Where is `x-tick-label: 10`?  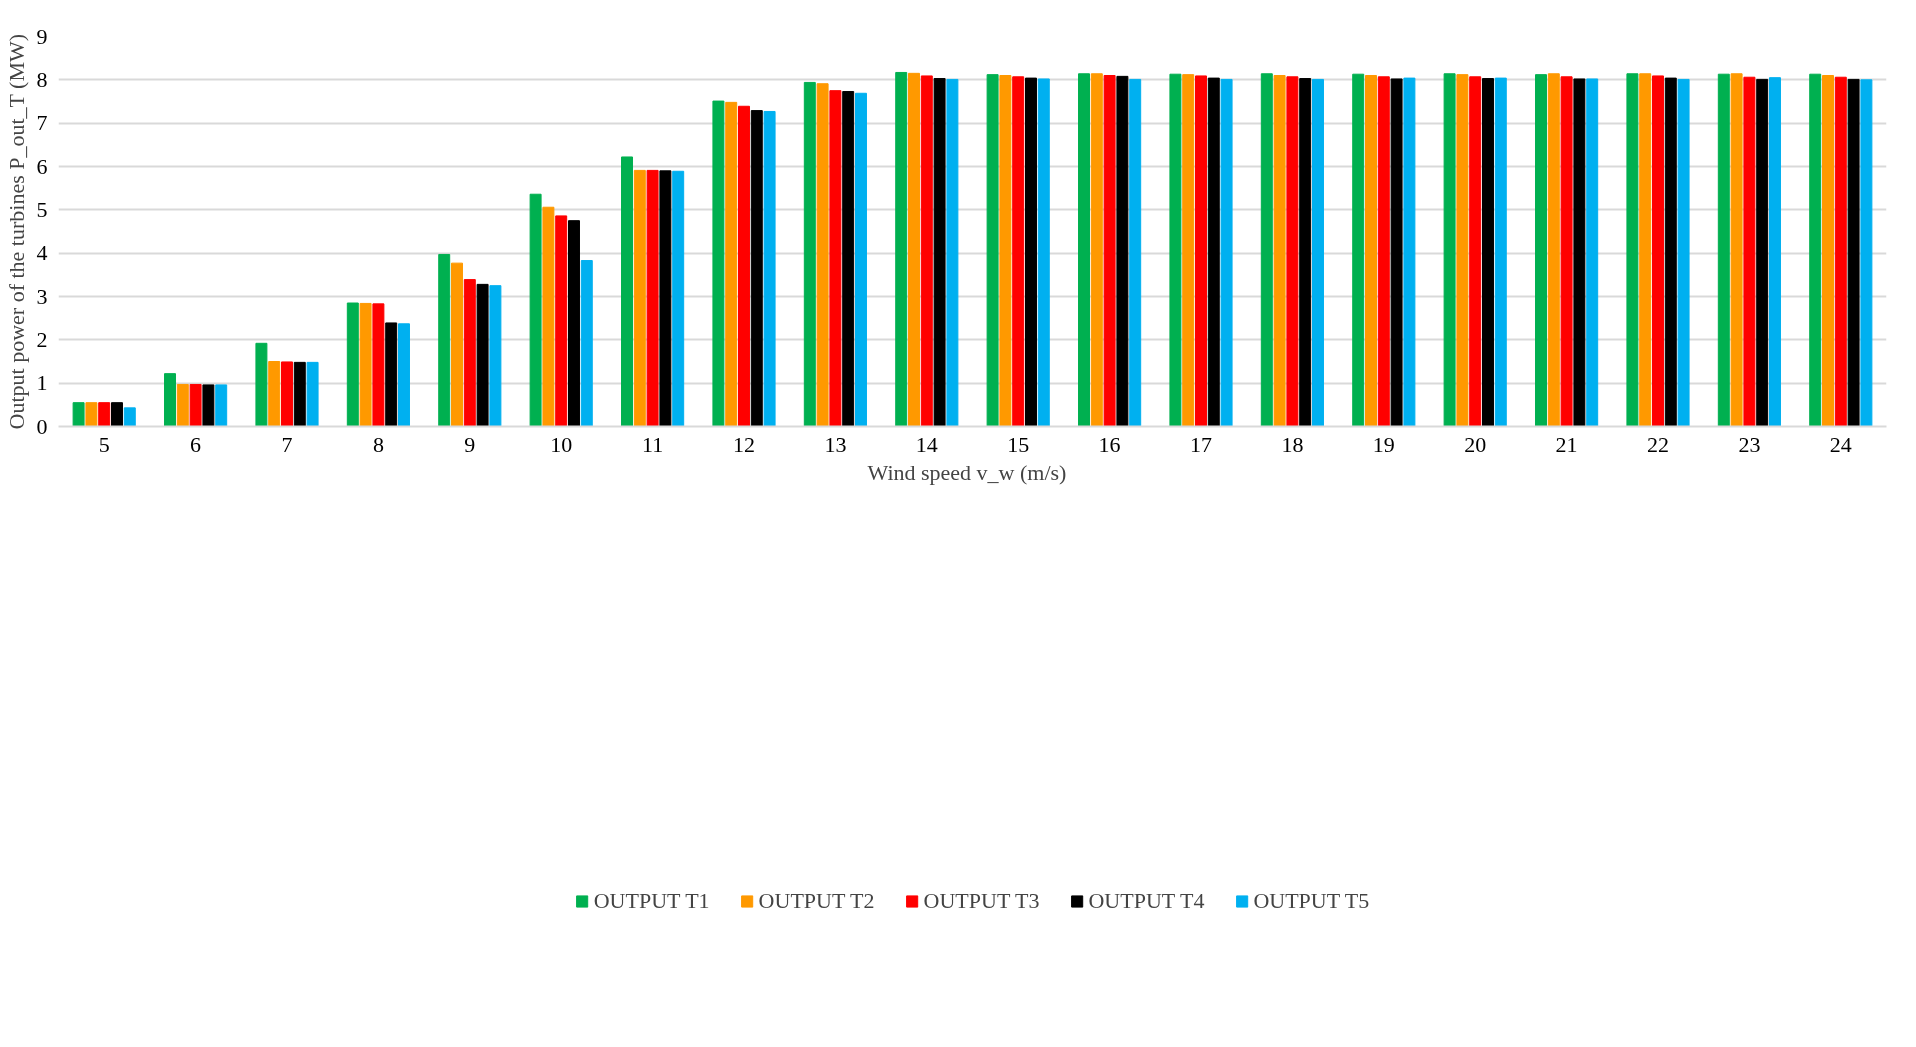
x-tick-label: 10 is located at coordinates (561, 444).